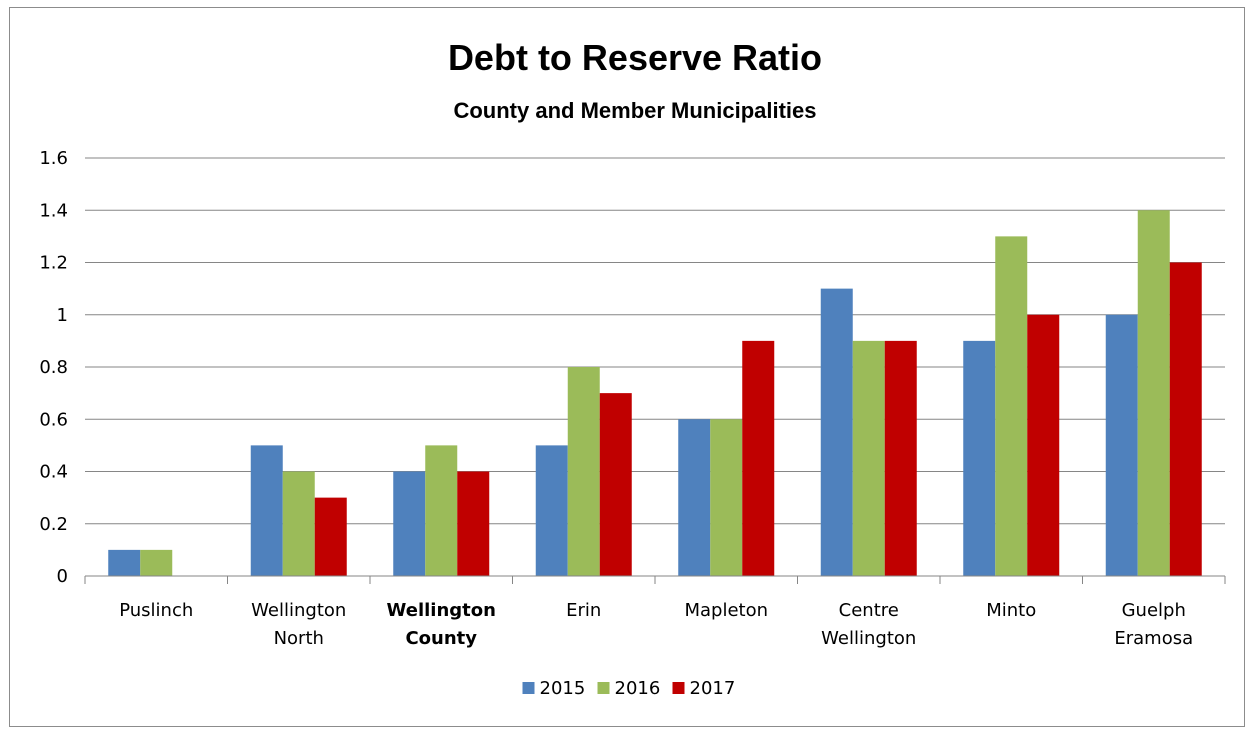 This screenshot has width=1252, height=734. I want to click on legend-swatch-2015, so click(528, 688).